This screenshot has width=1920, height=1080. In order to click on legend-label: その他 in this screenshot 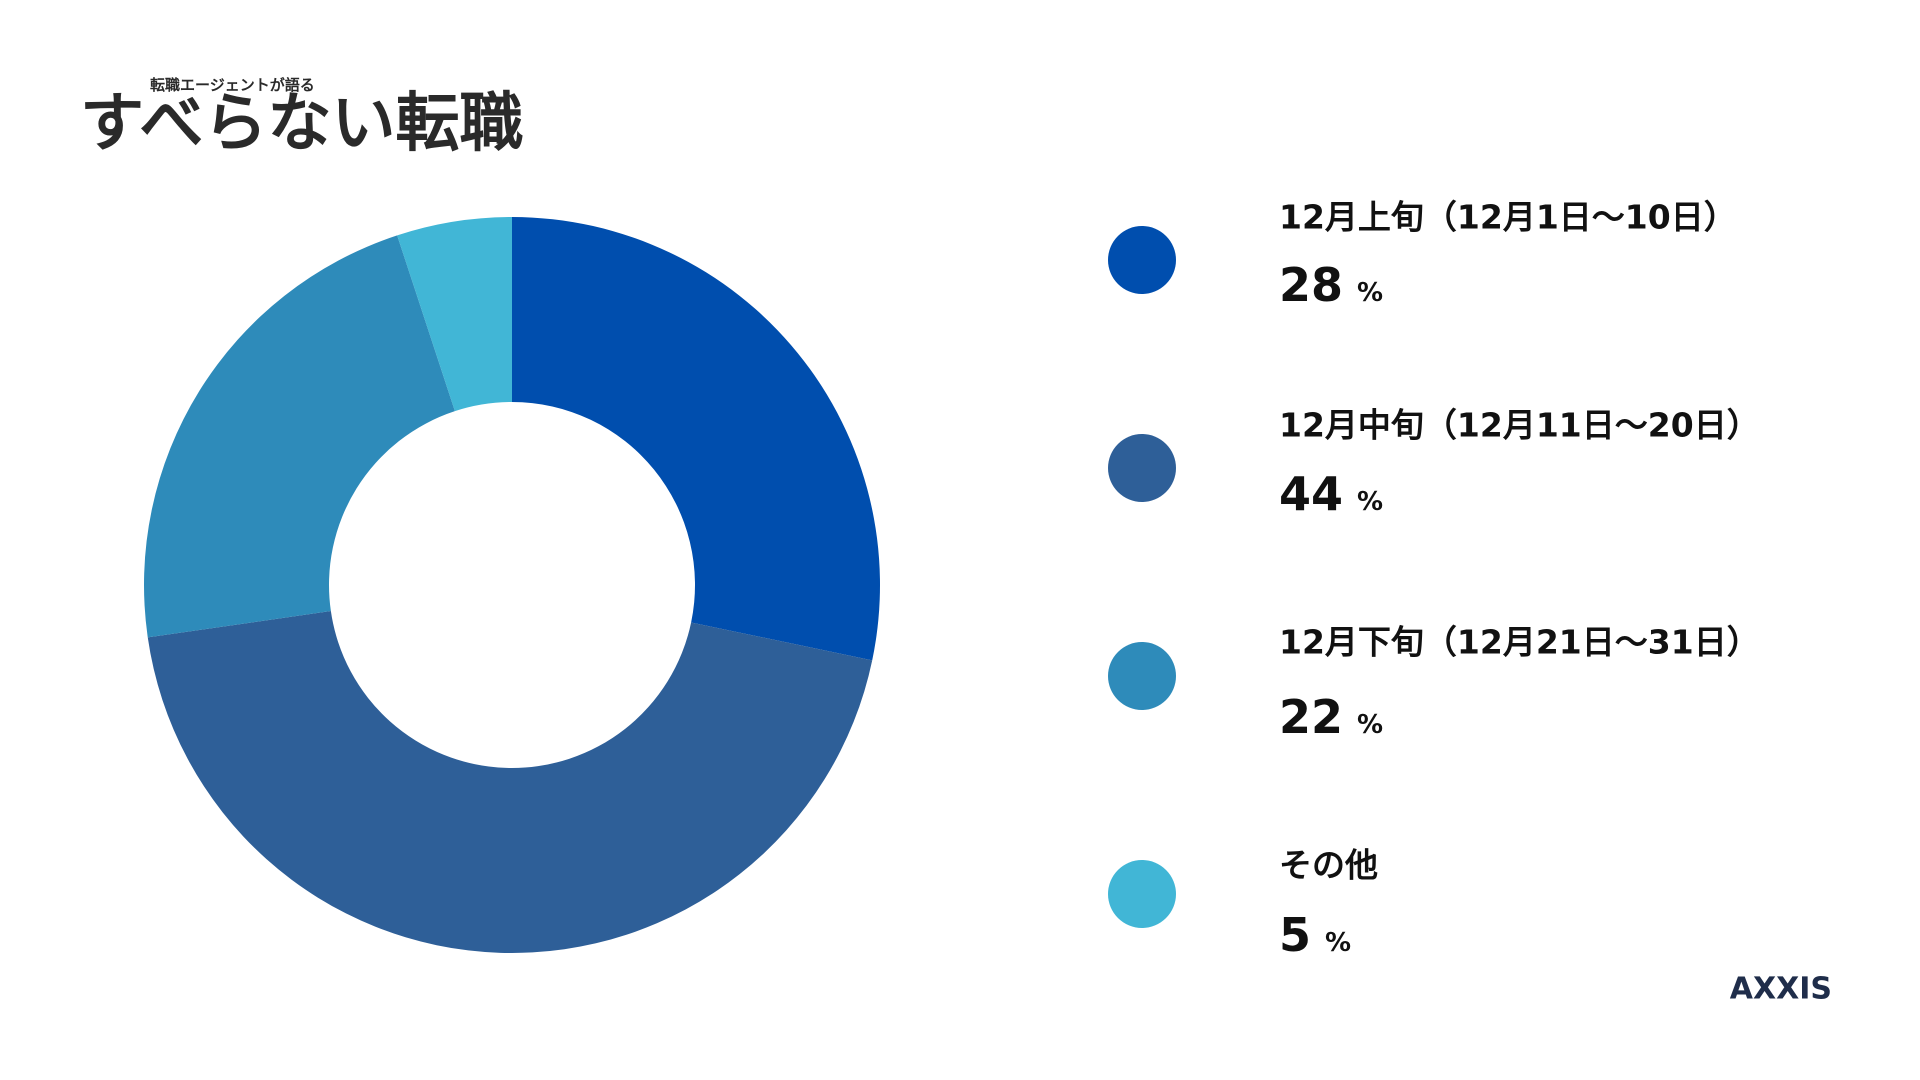, I will do `click(1328, 865)`.